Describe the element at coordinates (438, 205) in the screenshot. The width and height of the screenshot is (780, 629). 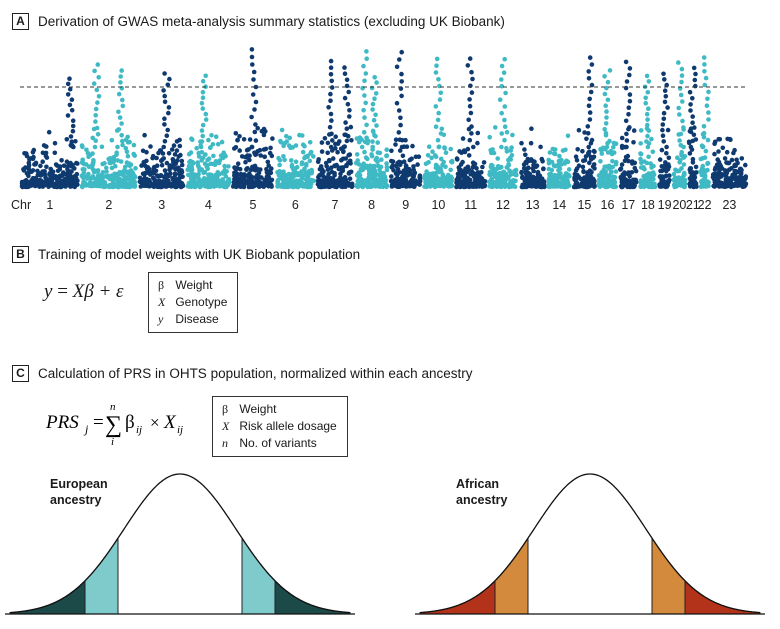
I see `chromosome-label: 10` at that location.